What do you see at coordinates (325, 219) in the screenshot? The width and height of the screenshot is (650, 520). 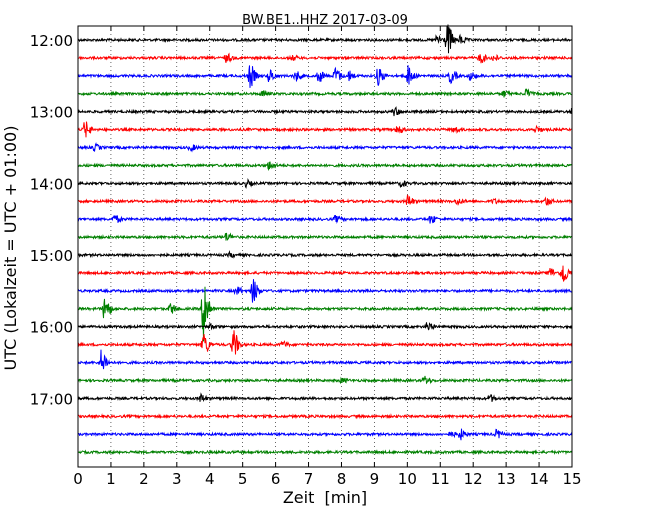 I see `trace-line-14:30` at bounding box center [325, 219].